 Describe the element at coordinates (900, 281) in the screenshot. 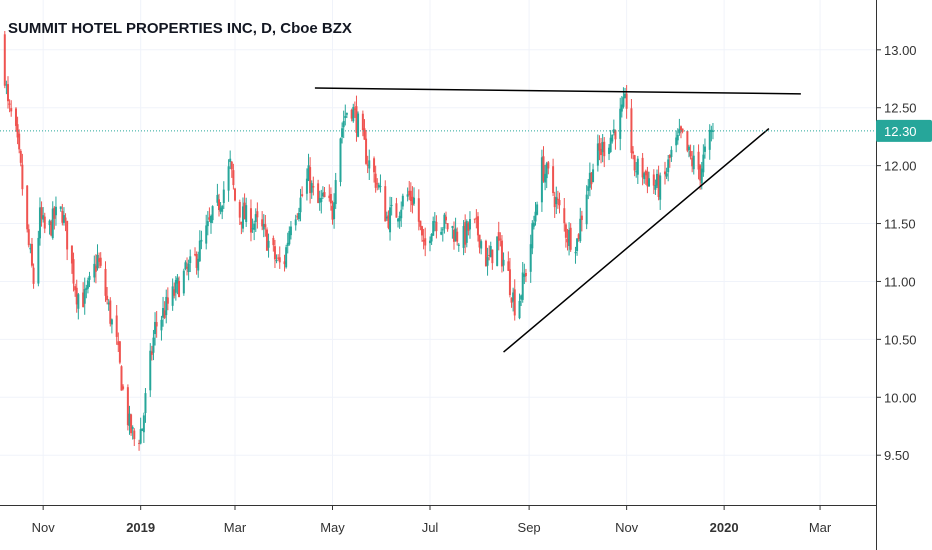

I see `y-tick-label: 11.00` at that location.